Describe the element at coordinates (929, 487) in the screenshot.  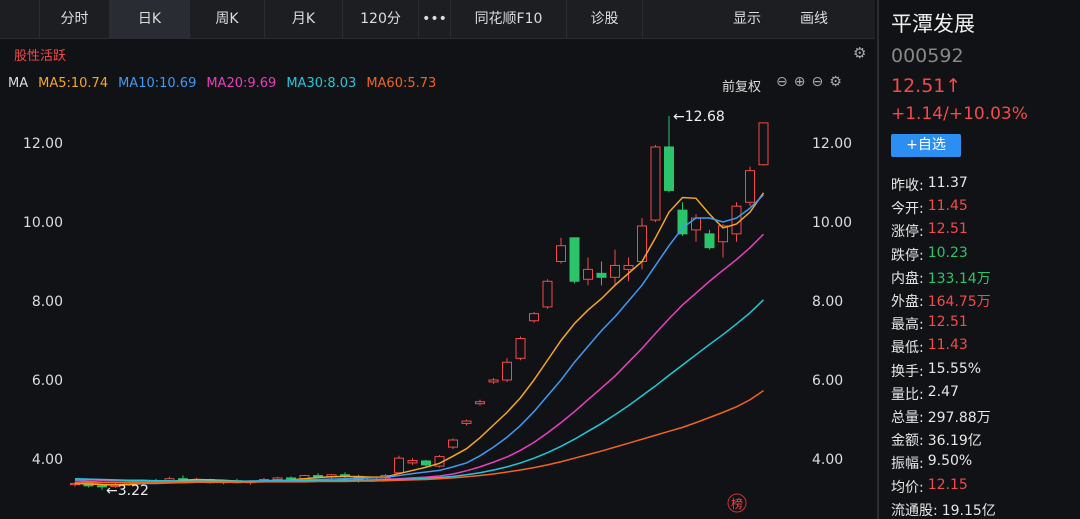
I see `quote-row: 均价: 12.15` at that location.